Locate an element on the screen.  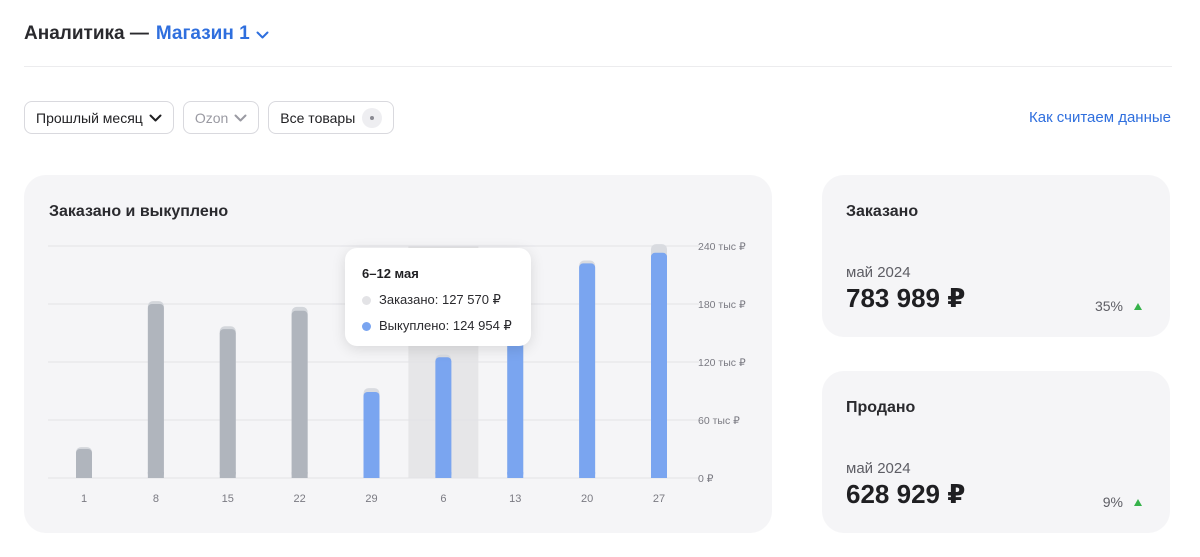
marketplace-filter: Ozon is located at coordinates (221, 117).